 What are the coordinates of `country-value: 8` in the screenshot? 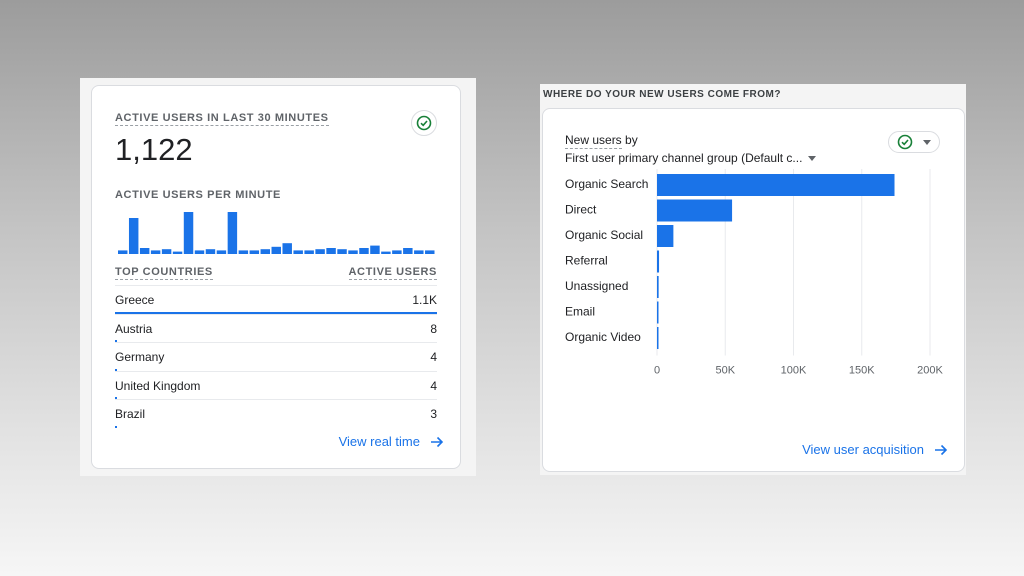 It's located at (433, 328).